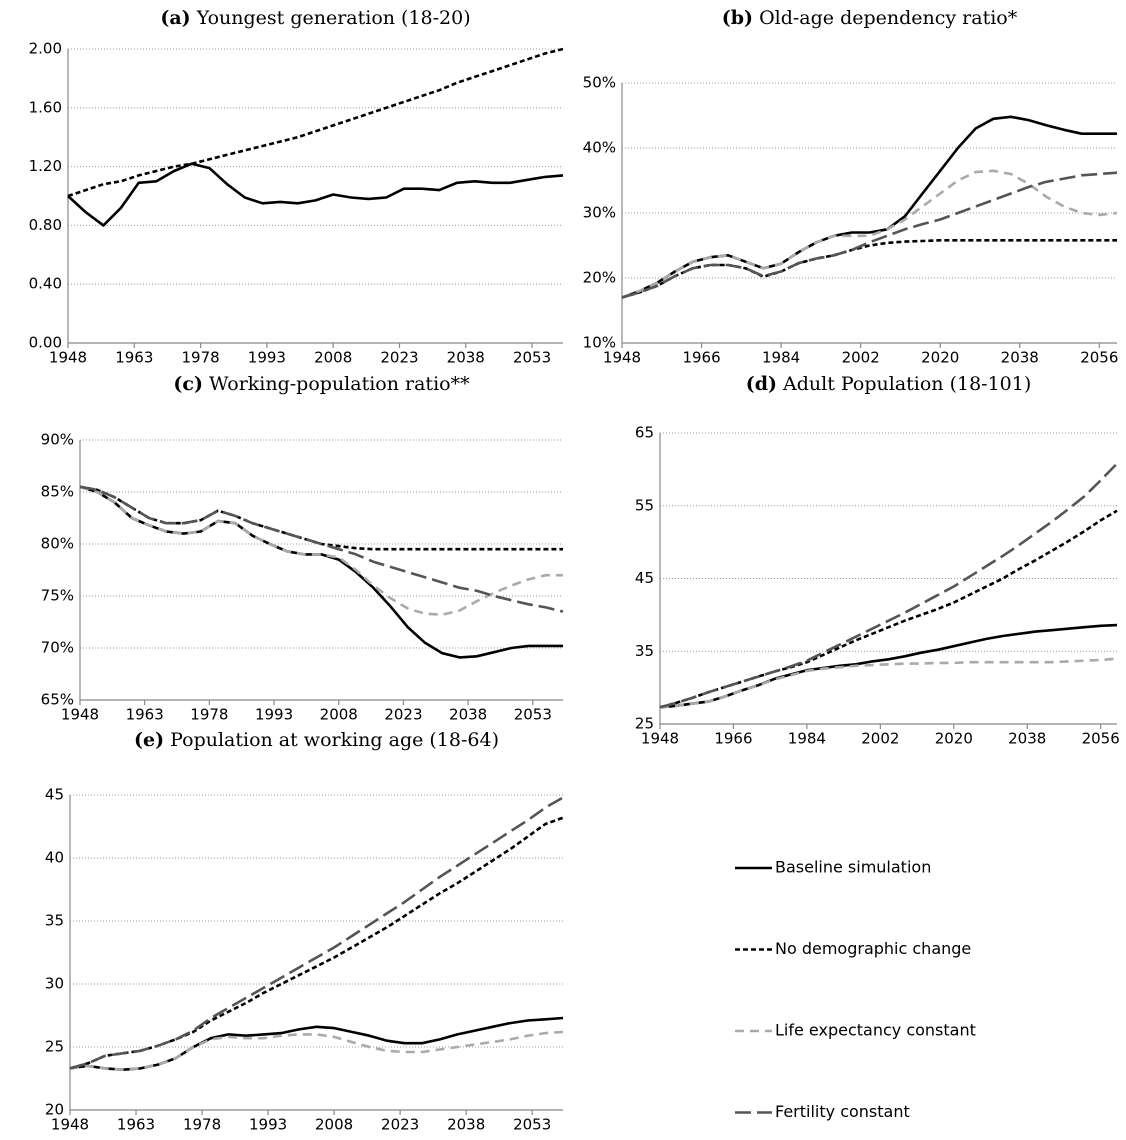  Describe the element at coordinates (761, 384) in the screenshot. I see `panel-label: (d)` at that location.